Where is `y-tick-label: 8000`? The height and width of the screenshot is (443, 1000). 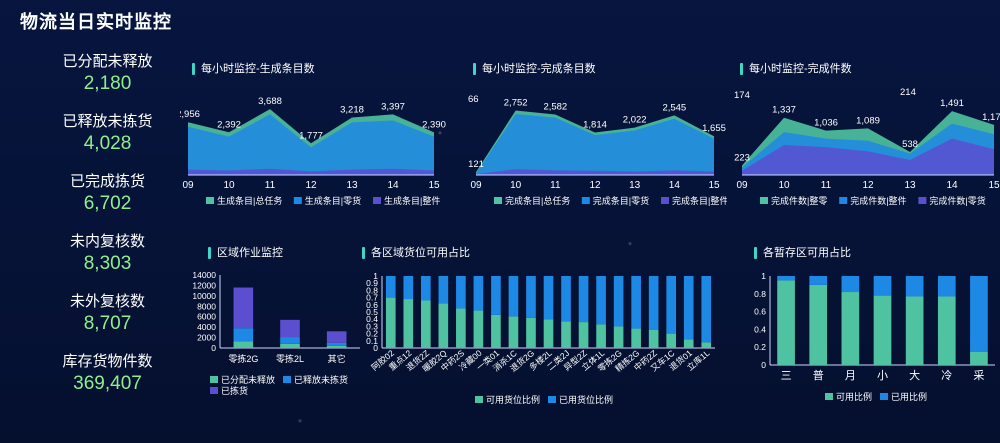
y-tick-label: 8000 is located at coordinates (206, 306).